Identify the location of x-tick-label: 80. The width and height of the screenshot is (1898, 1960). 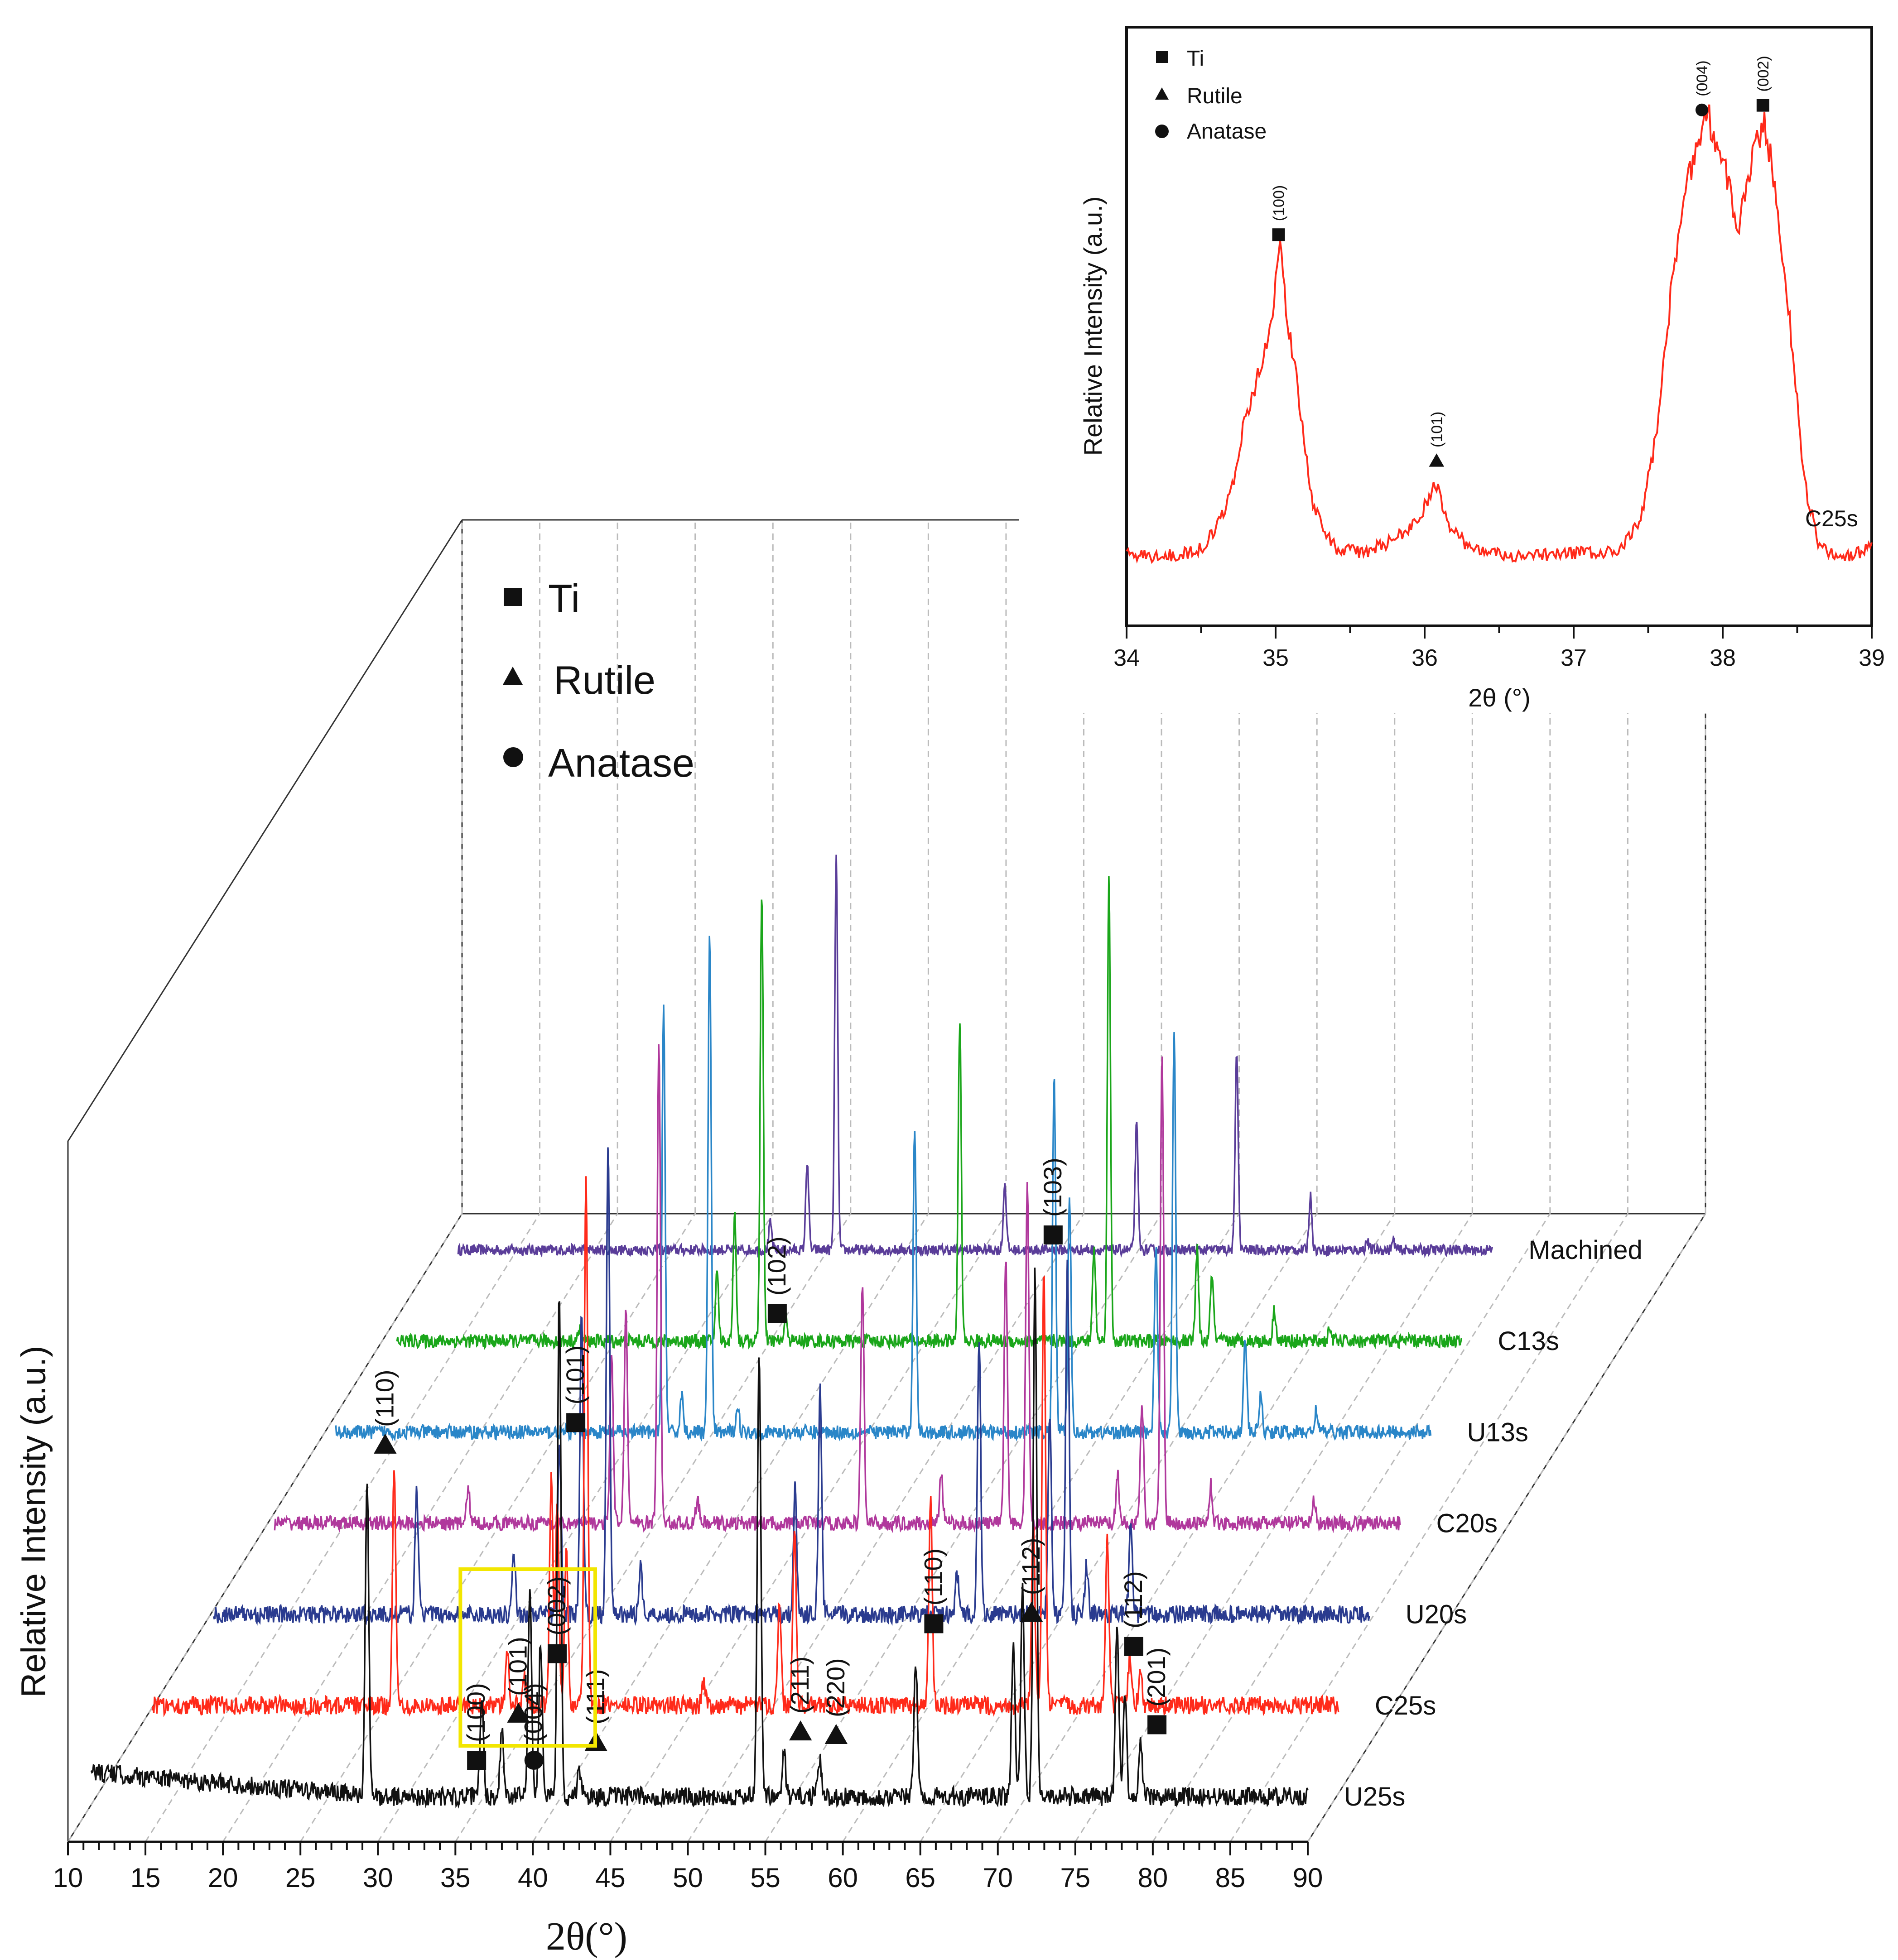
(1153, 1878).